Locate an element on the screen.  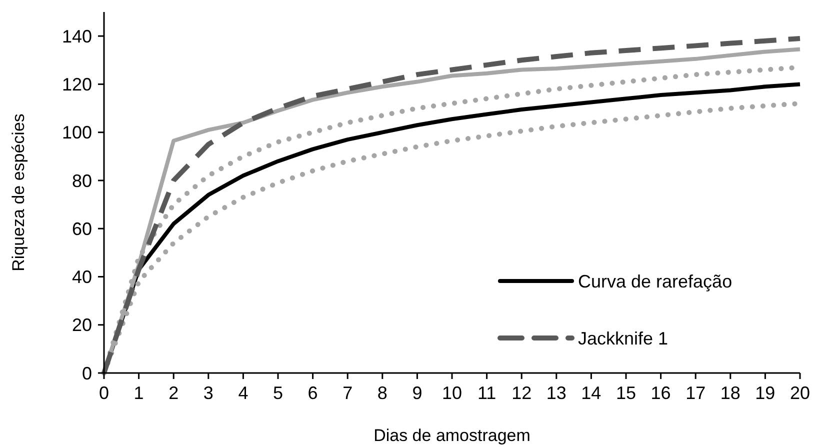
x-tick-label: 6 is located at coordinates (313, 393).